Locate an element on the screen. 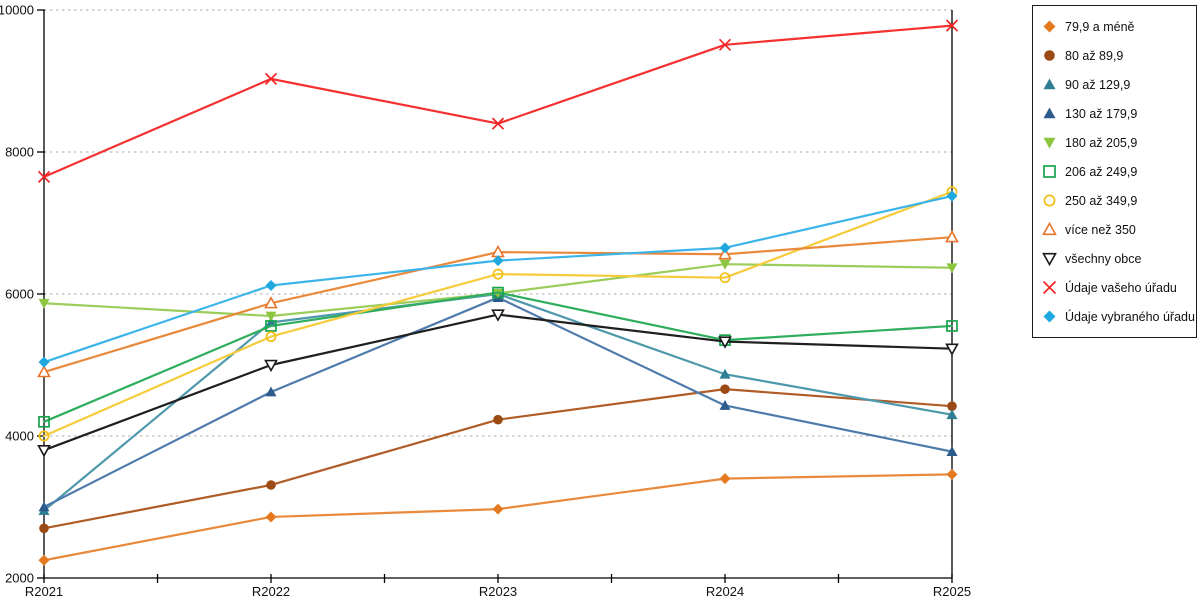  series-line is located at coordinates (498, 517).